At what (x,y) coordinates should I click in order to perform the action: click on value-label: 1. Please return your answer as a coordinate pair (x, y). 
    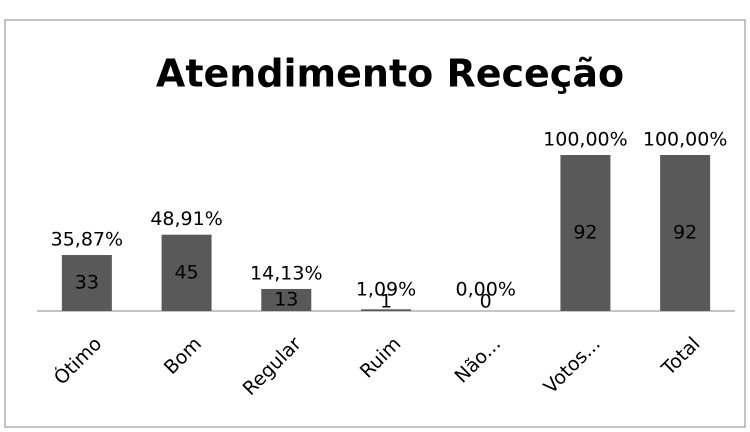
    Looking at the image, I should click on (386, 302).